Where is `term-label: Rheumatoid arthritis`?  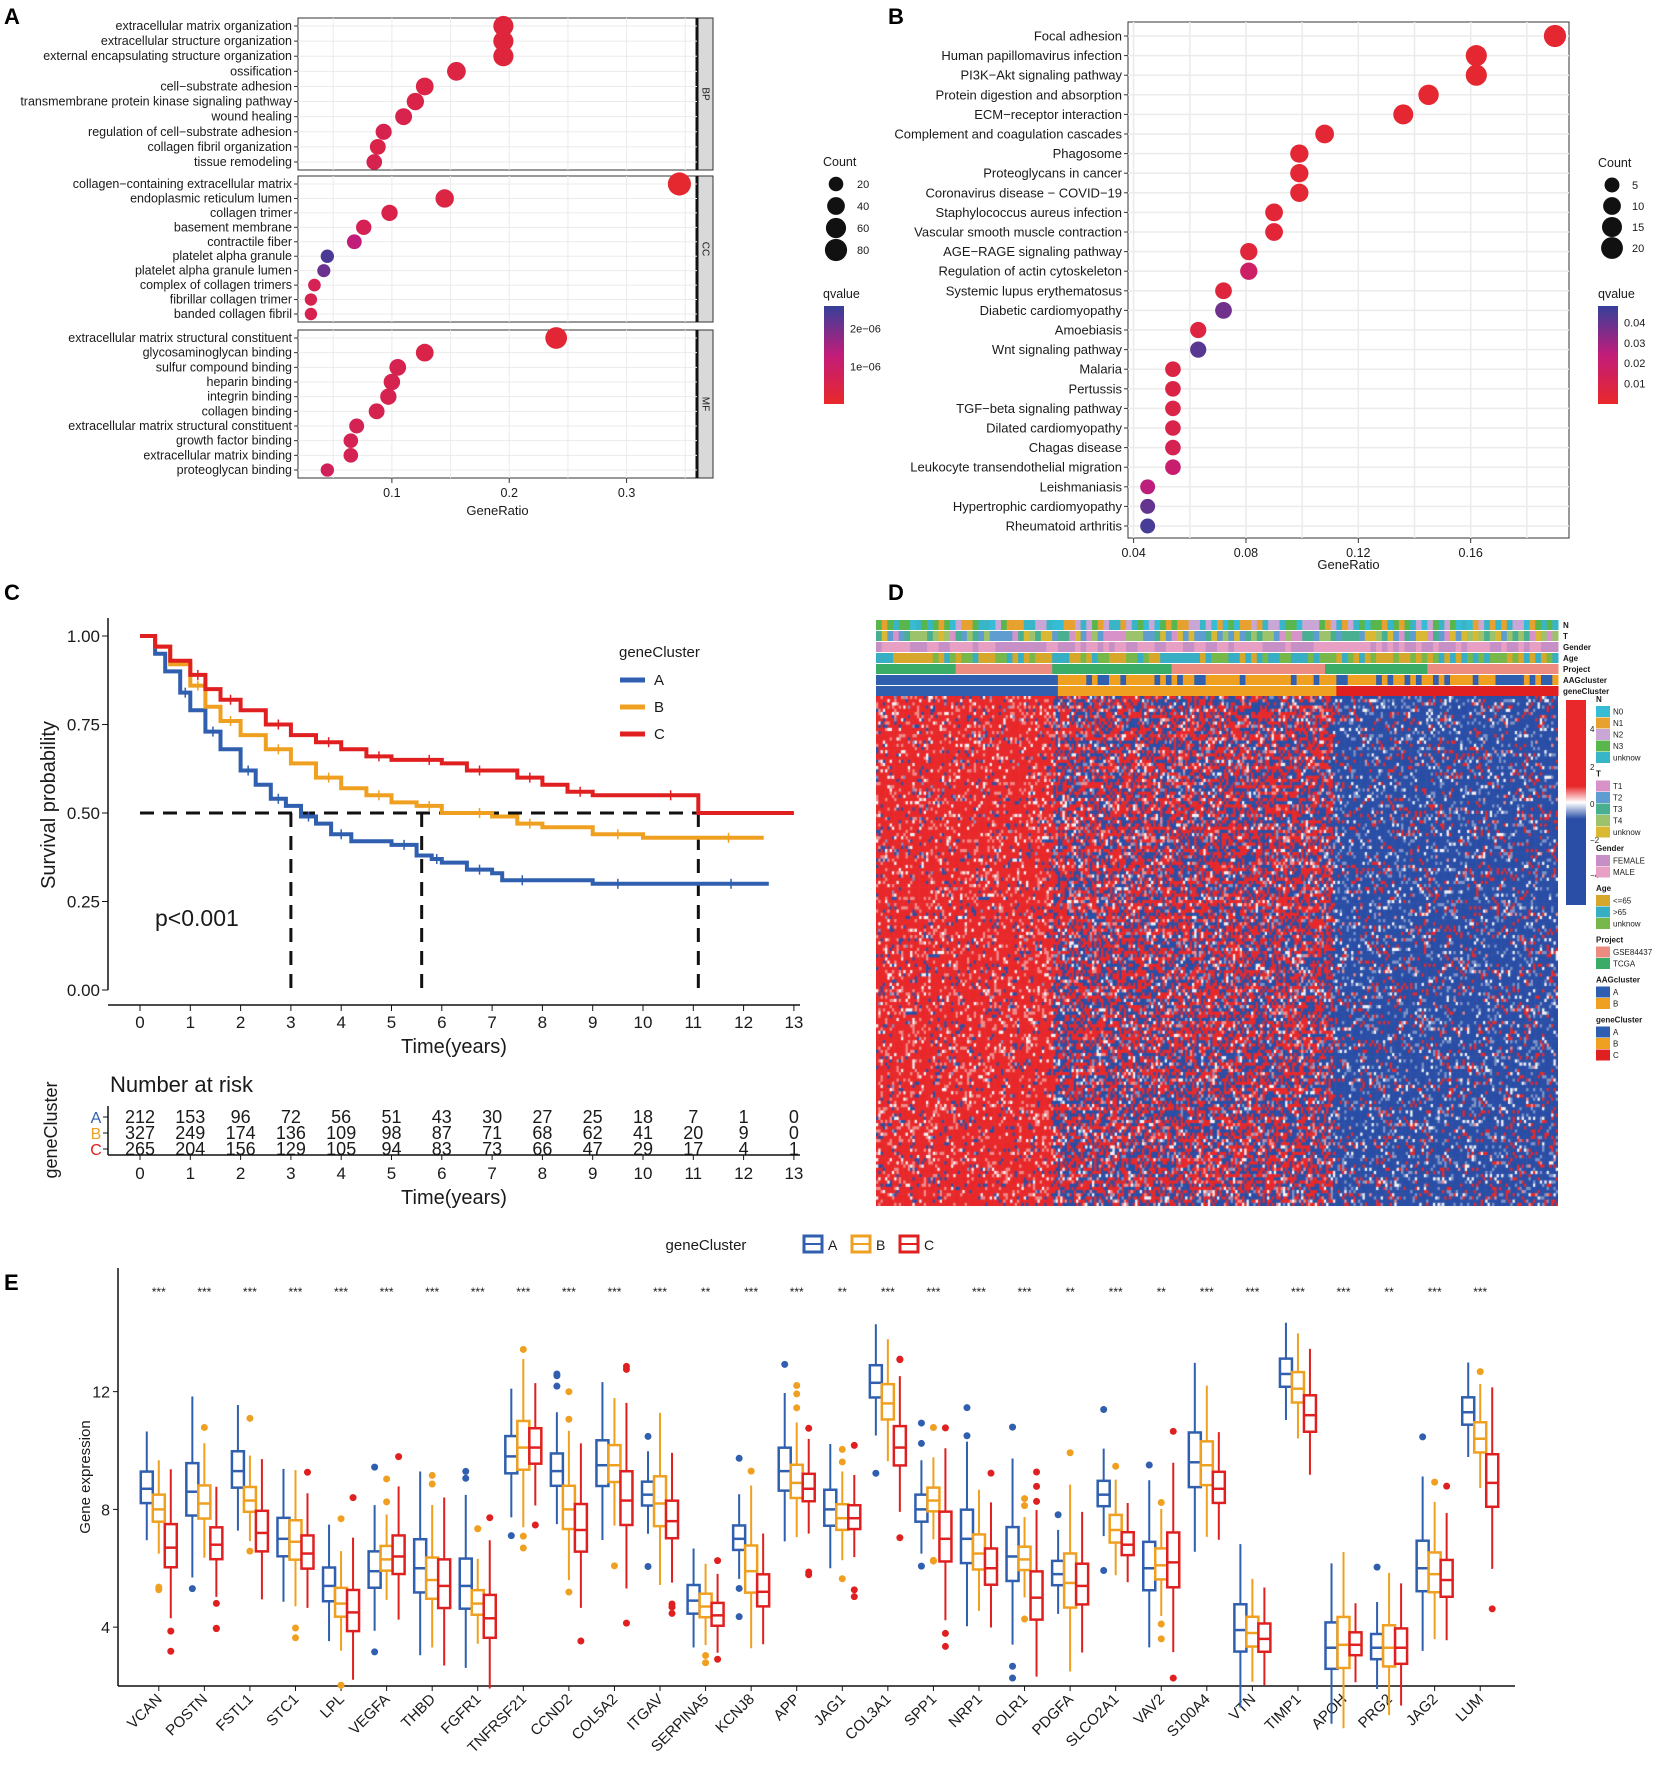 term-label: Rheumatoid arthritis is located at coordinates (1064, 526).